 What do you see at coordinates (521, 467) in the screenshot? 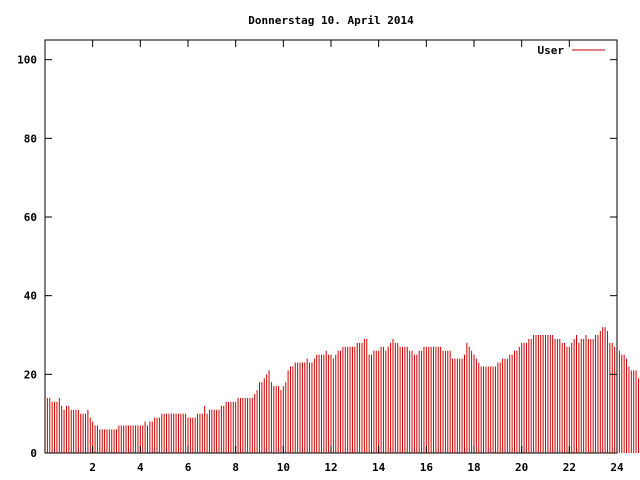
I see `x-tick-label: 20` at bounding box center [521, 467].